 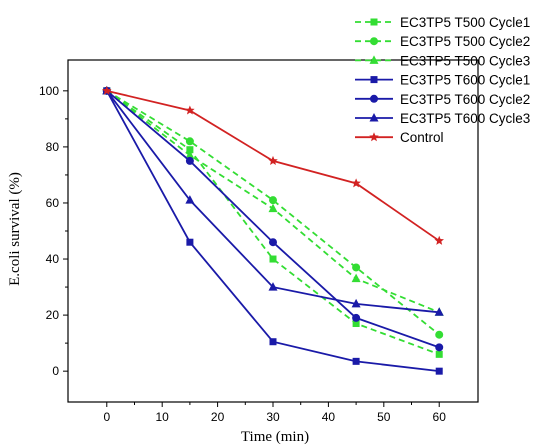 What do you see at coordinates (275, 437) in the screenshot?
I see `x-axis-label: Time (min)` at bounding box center [275, 437].